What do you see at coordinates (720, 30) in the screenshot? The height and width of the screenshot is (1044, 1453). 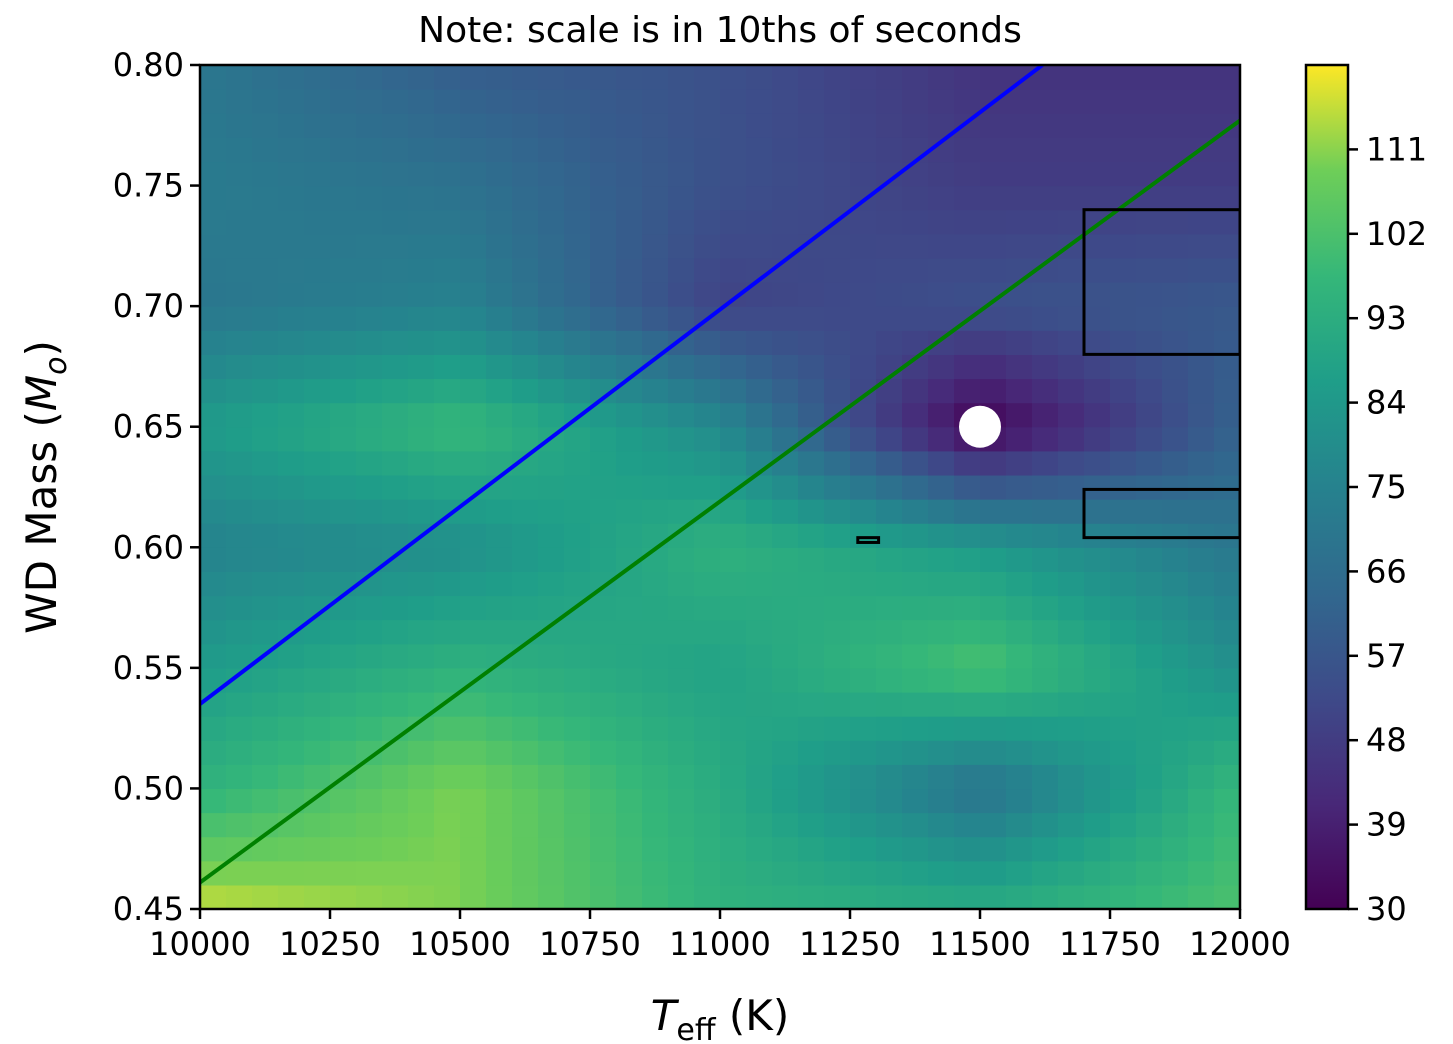 I see `chart-title: Note: scale is in 10ths of seconds` at bounding box center [720, 30].